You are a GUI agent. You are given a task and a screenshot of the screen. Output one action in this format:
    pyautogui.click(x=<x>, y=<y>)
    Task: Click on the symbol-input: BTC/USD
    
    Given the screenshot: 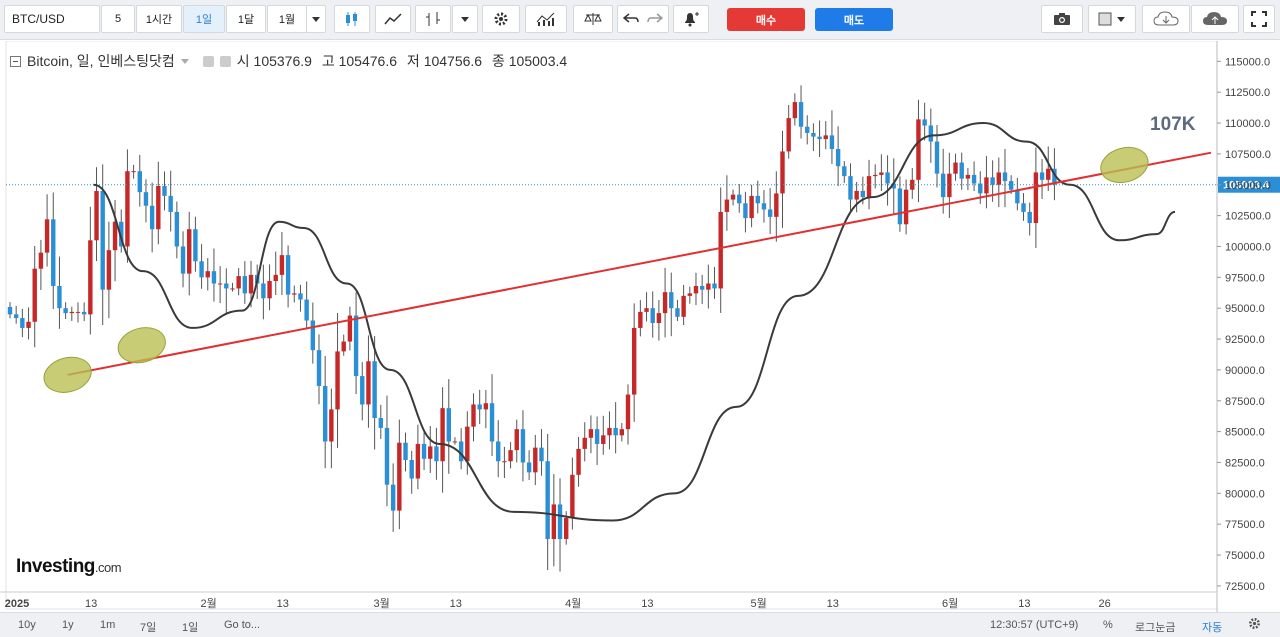 What is the action you would take?
    pyautogui.click(x=52, y=19)
    